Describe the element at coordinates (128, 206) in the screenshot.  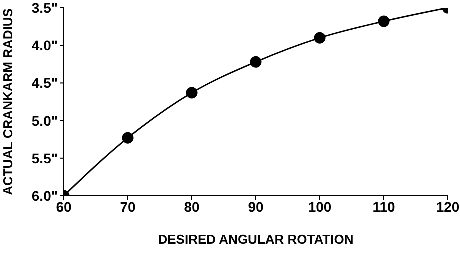
I see `x-tick-label: 70` at that location.